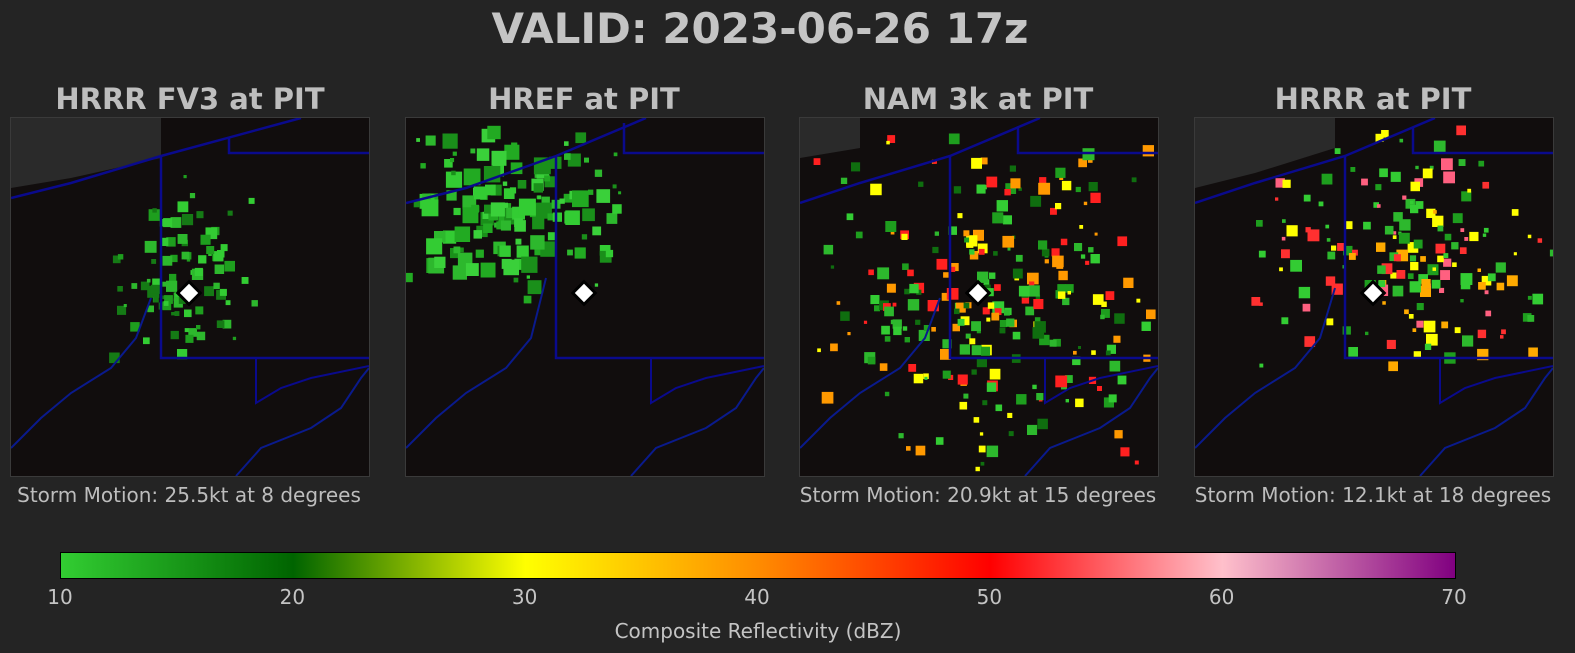 This screenshot has width=1575, height=653. Describe the element at coordinates (1091, 421) in the screenshot. I see `river-3b` at that location.